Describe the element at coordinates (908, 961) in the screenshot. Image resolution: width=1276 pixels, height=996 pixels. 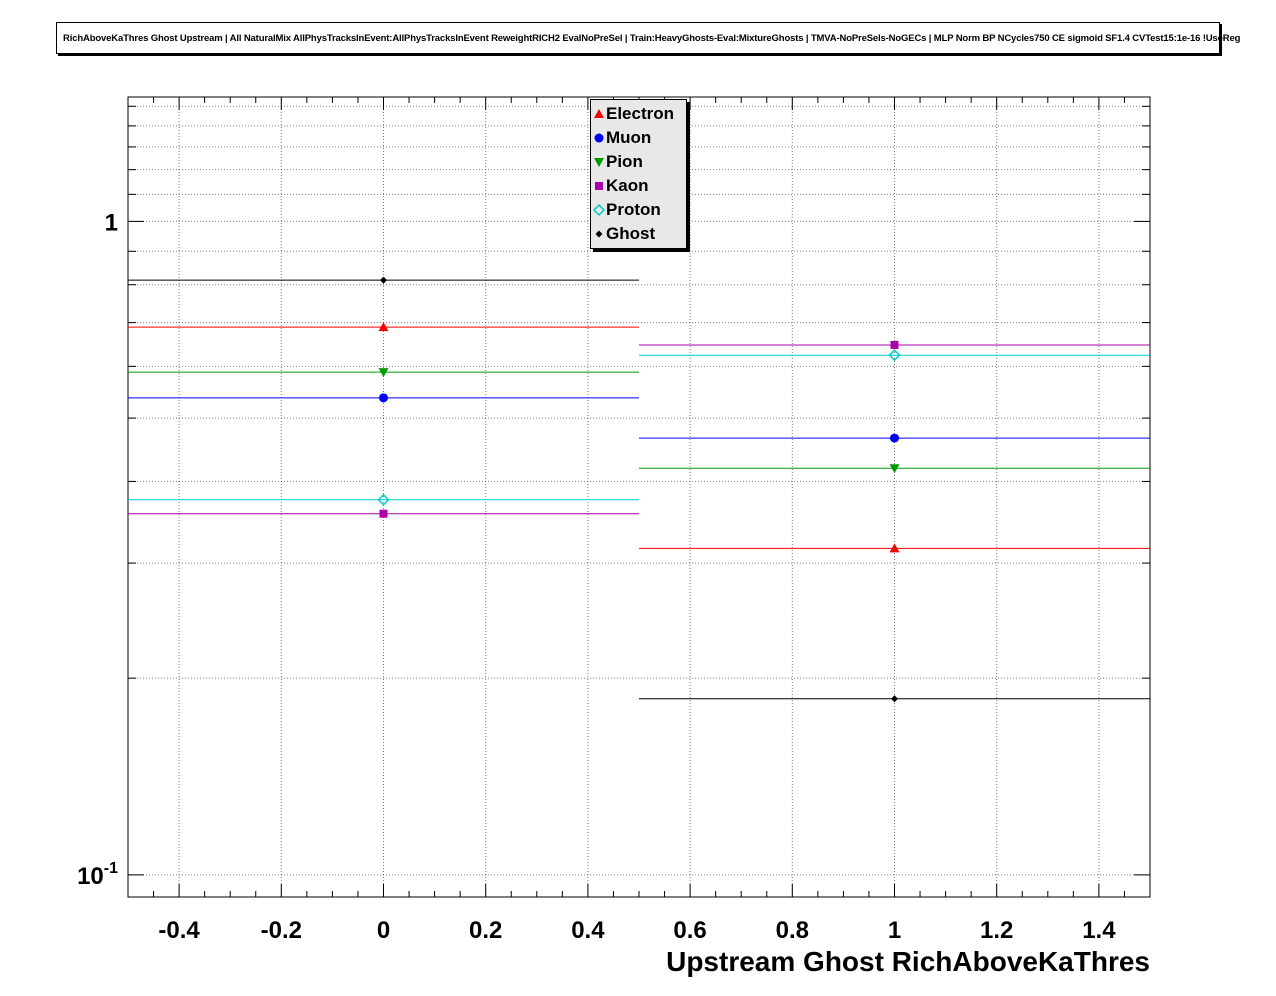
I see `x-axis-title: Upstream Ghost RichAboveKaThres` at that location.